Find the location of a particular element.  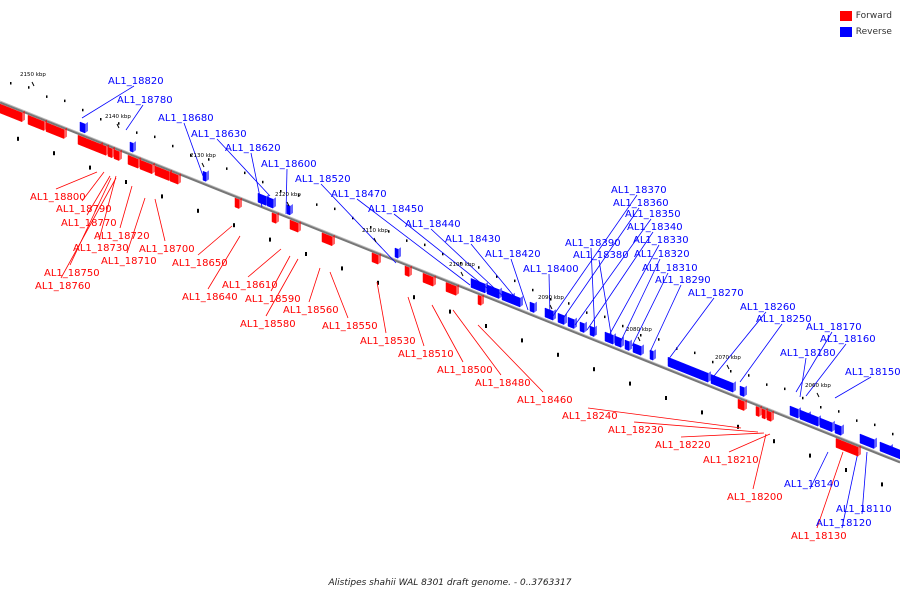

gene-label-reverse: AL1_18780 is located at coordinates (145, 100).